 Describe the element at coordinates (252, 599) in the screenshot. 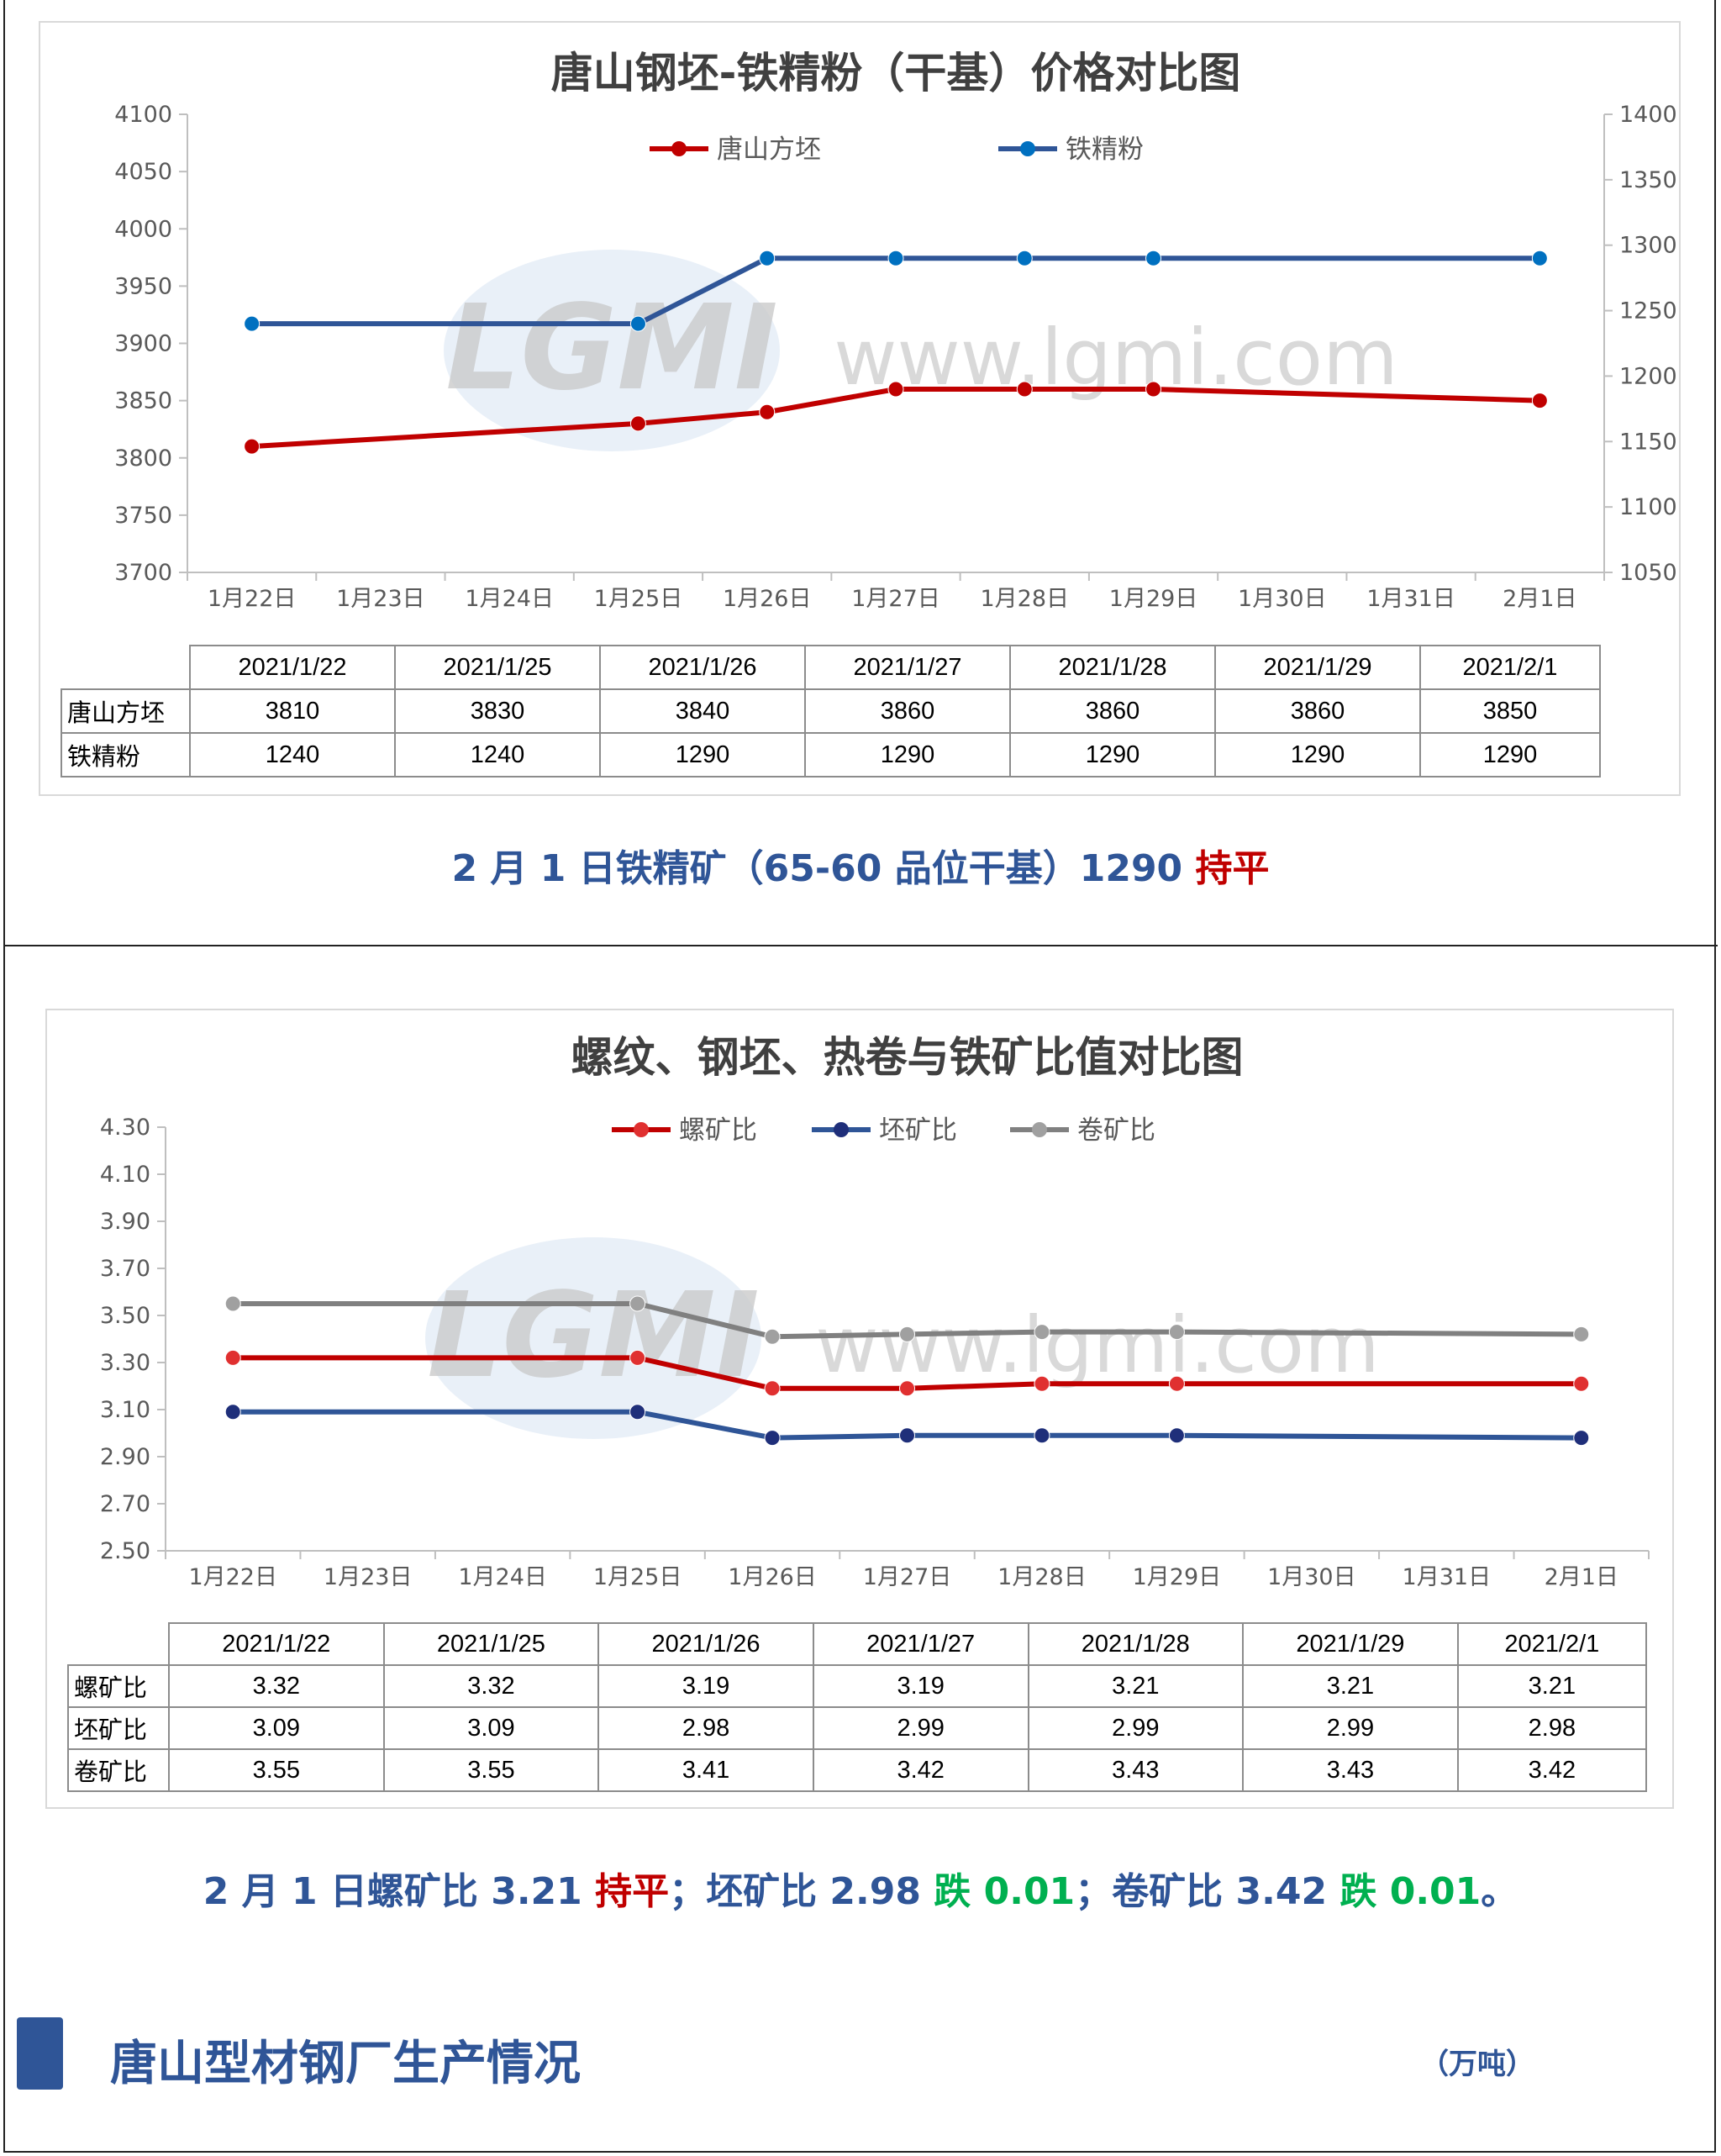

I see `x-tick-label: 1月22日` at that location.